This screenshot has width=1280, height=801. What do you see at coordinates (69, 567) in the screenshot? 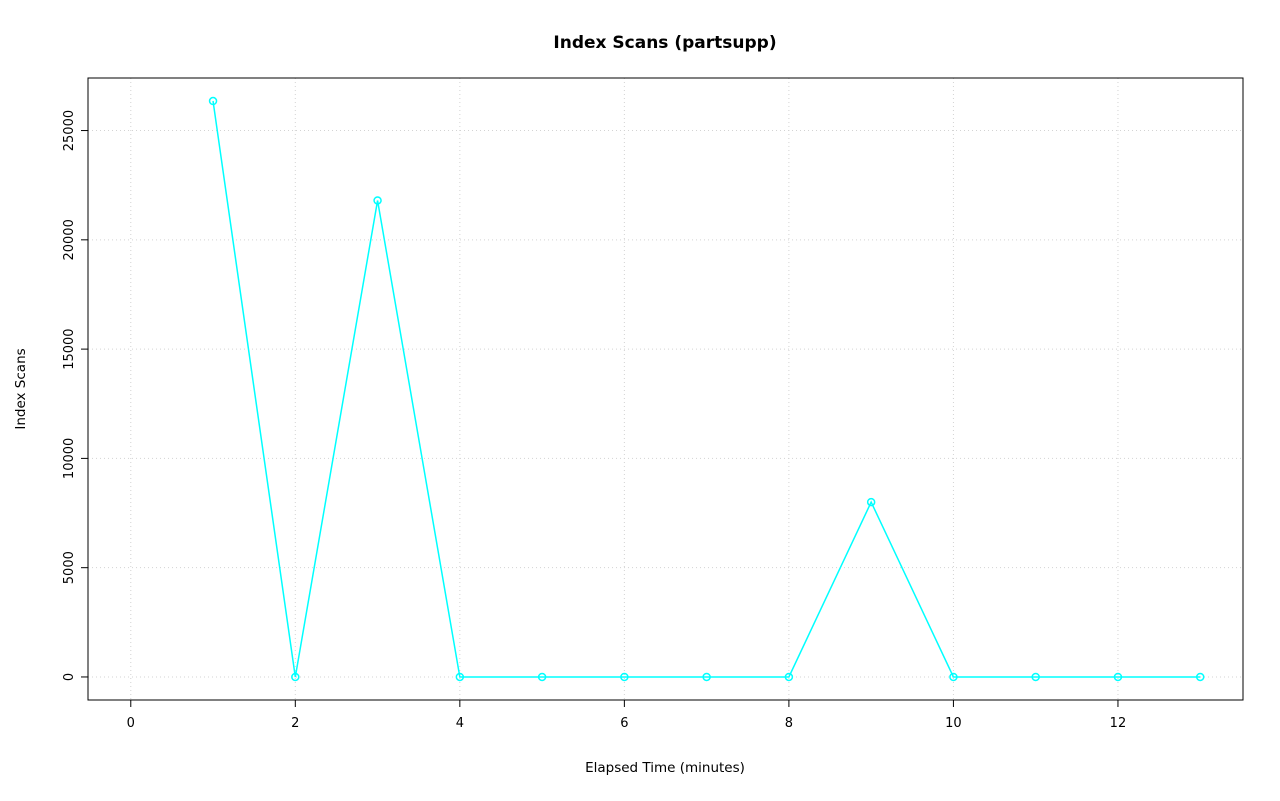
I see `y-tick-label: 5000` at bounding box center [69, 567].